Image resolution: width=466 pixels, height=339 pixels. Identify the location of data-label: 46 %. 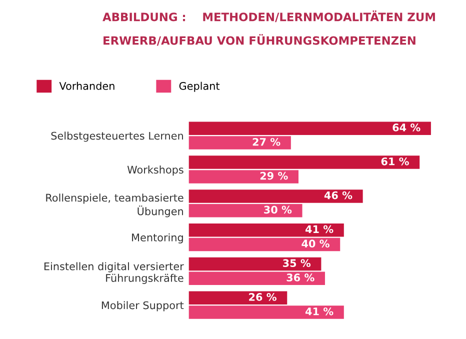
(338, 195).